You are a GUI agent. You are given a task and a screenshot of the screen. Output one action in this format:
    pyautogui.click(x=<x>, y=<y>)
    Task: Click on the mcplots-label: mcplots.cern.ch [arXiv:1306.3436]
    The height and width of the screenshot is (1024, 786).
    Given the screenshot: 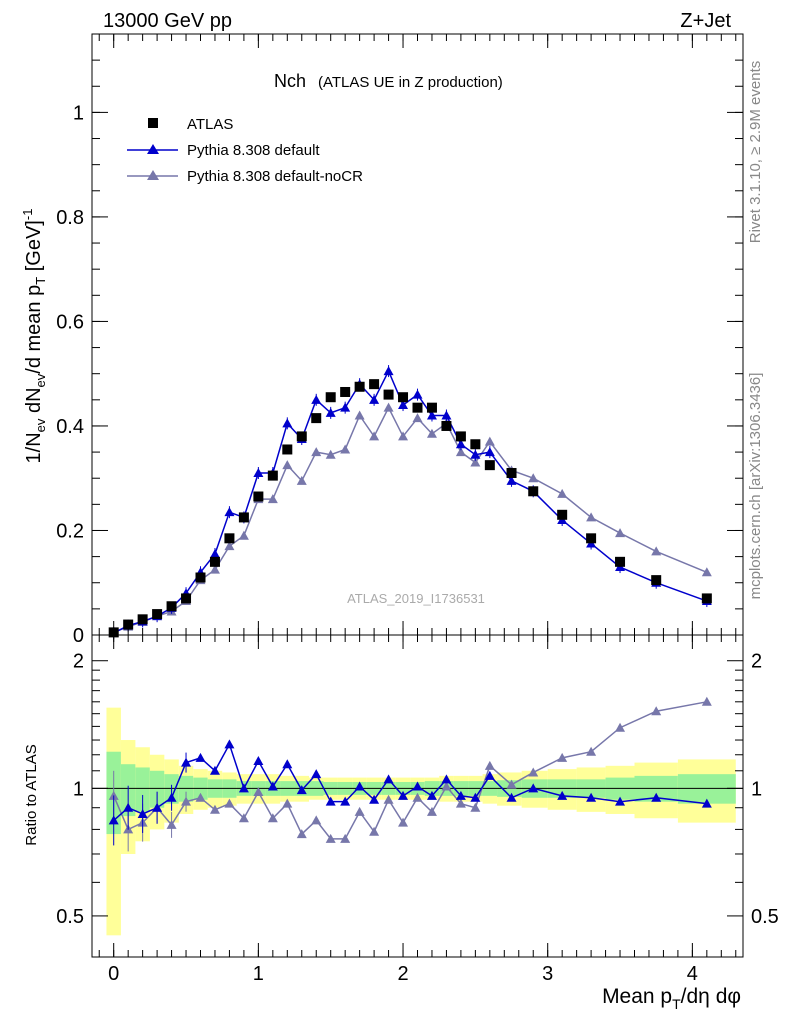 What is the action you would take?
    pyautogui.click(x=755, y=486)
    